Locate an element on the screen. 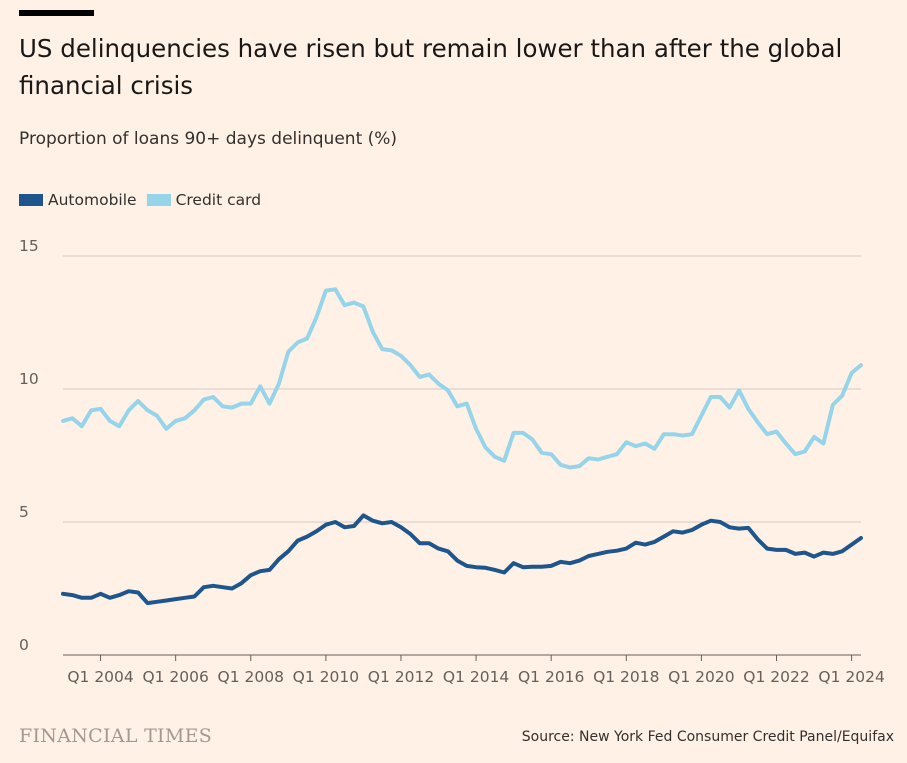 The width and height of the screenshot is (907, 763). legend-label-automobile: Automobile is located at coordinates (92, 200).